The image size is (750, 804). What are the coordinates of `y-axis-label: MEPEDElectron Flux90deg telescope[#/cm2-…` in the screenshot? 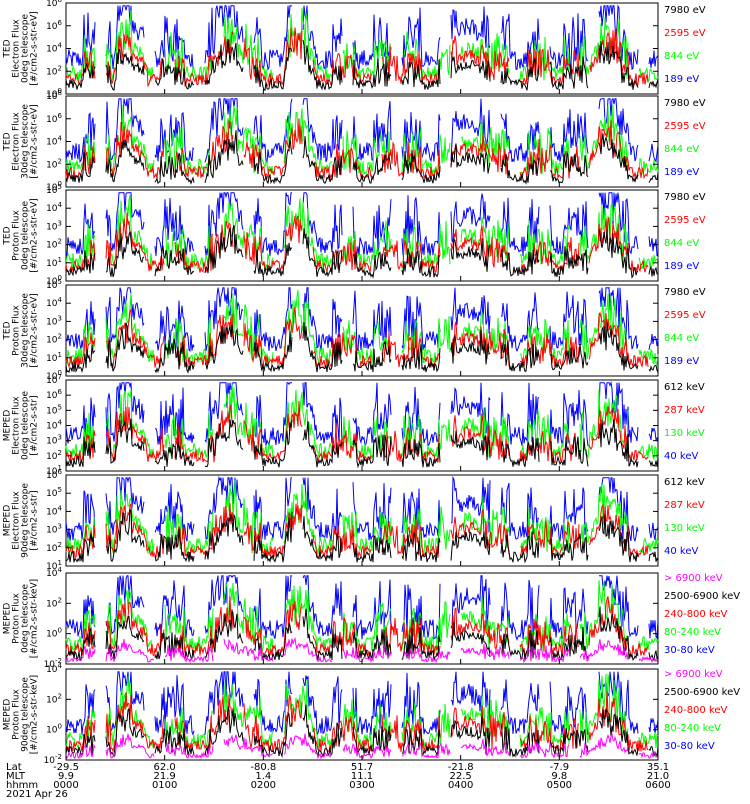 It's located at (21, 520).